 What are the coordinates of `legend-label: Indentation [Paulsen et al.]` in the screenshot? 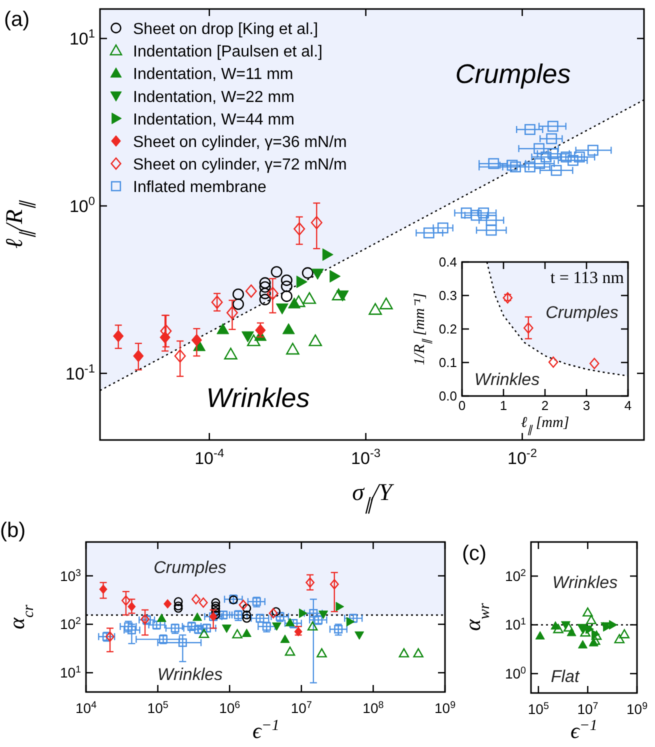 It's located at (227, 52).